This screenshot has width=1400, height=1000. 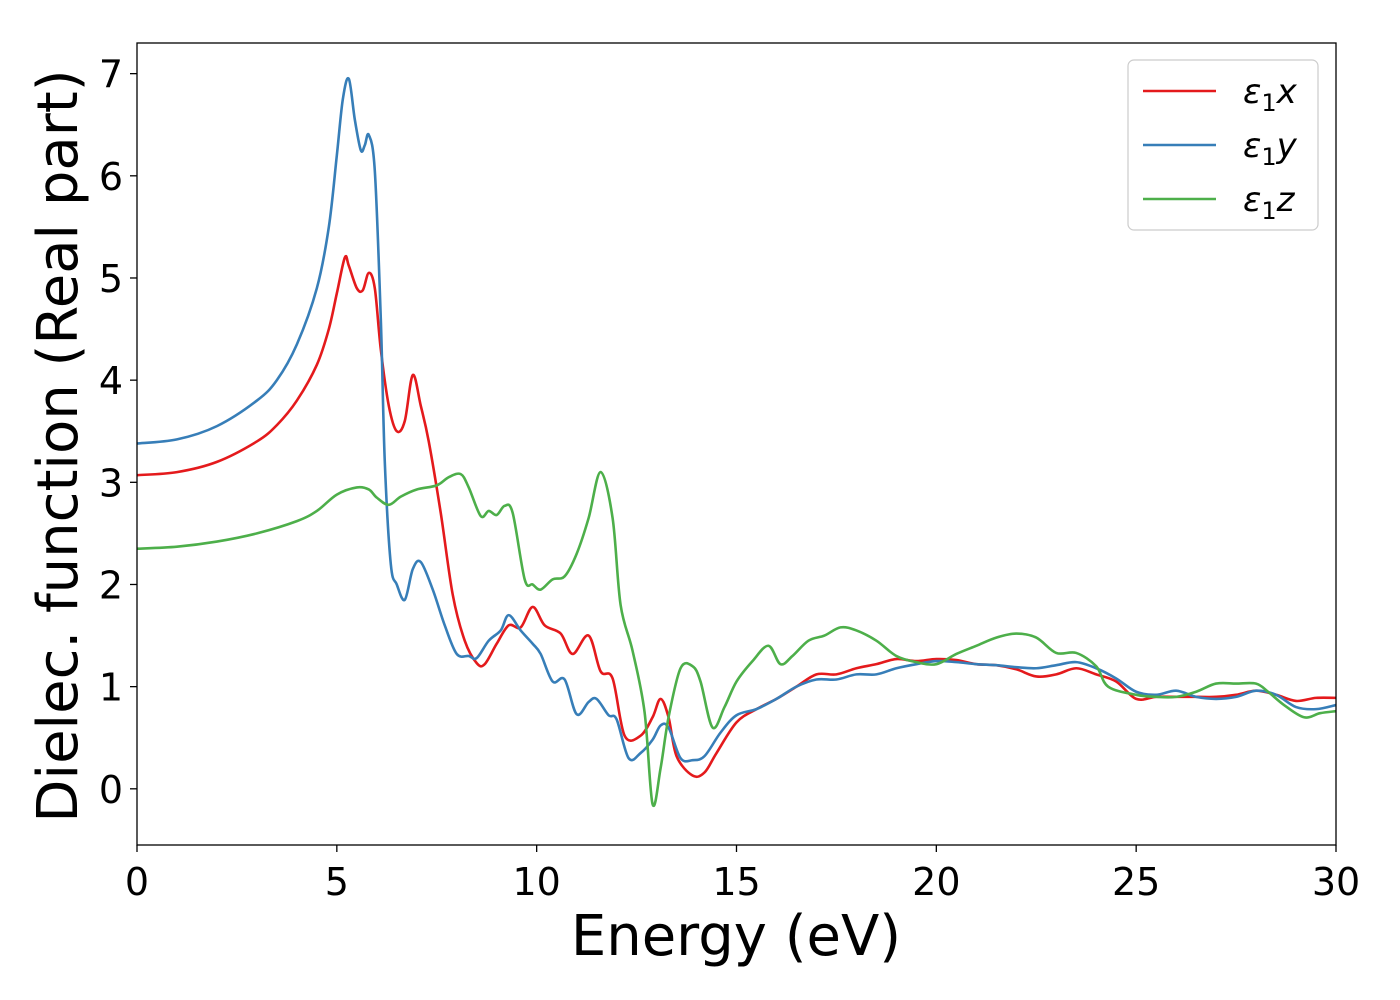 What do you see at coordinates (1136, 882) in the screenshot?
I see `x-tick-label: 25` at bounding box center [1136, 882].